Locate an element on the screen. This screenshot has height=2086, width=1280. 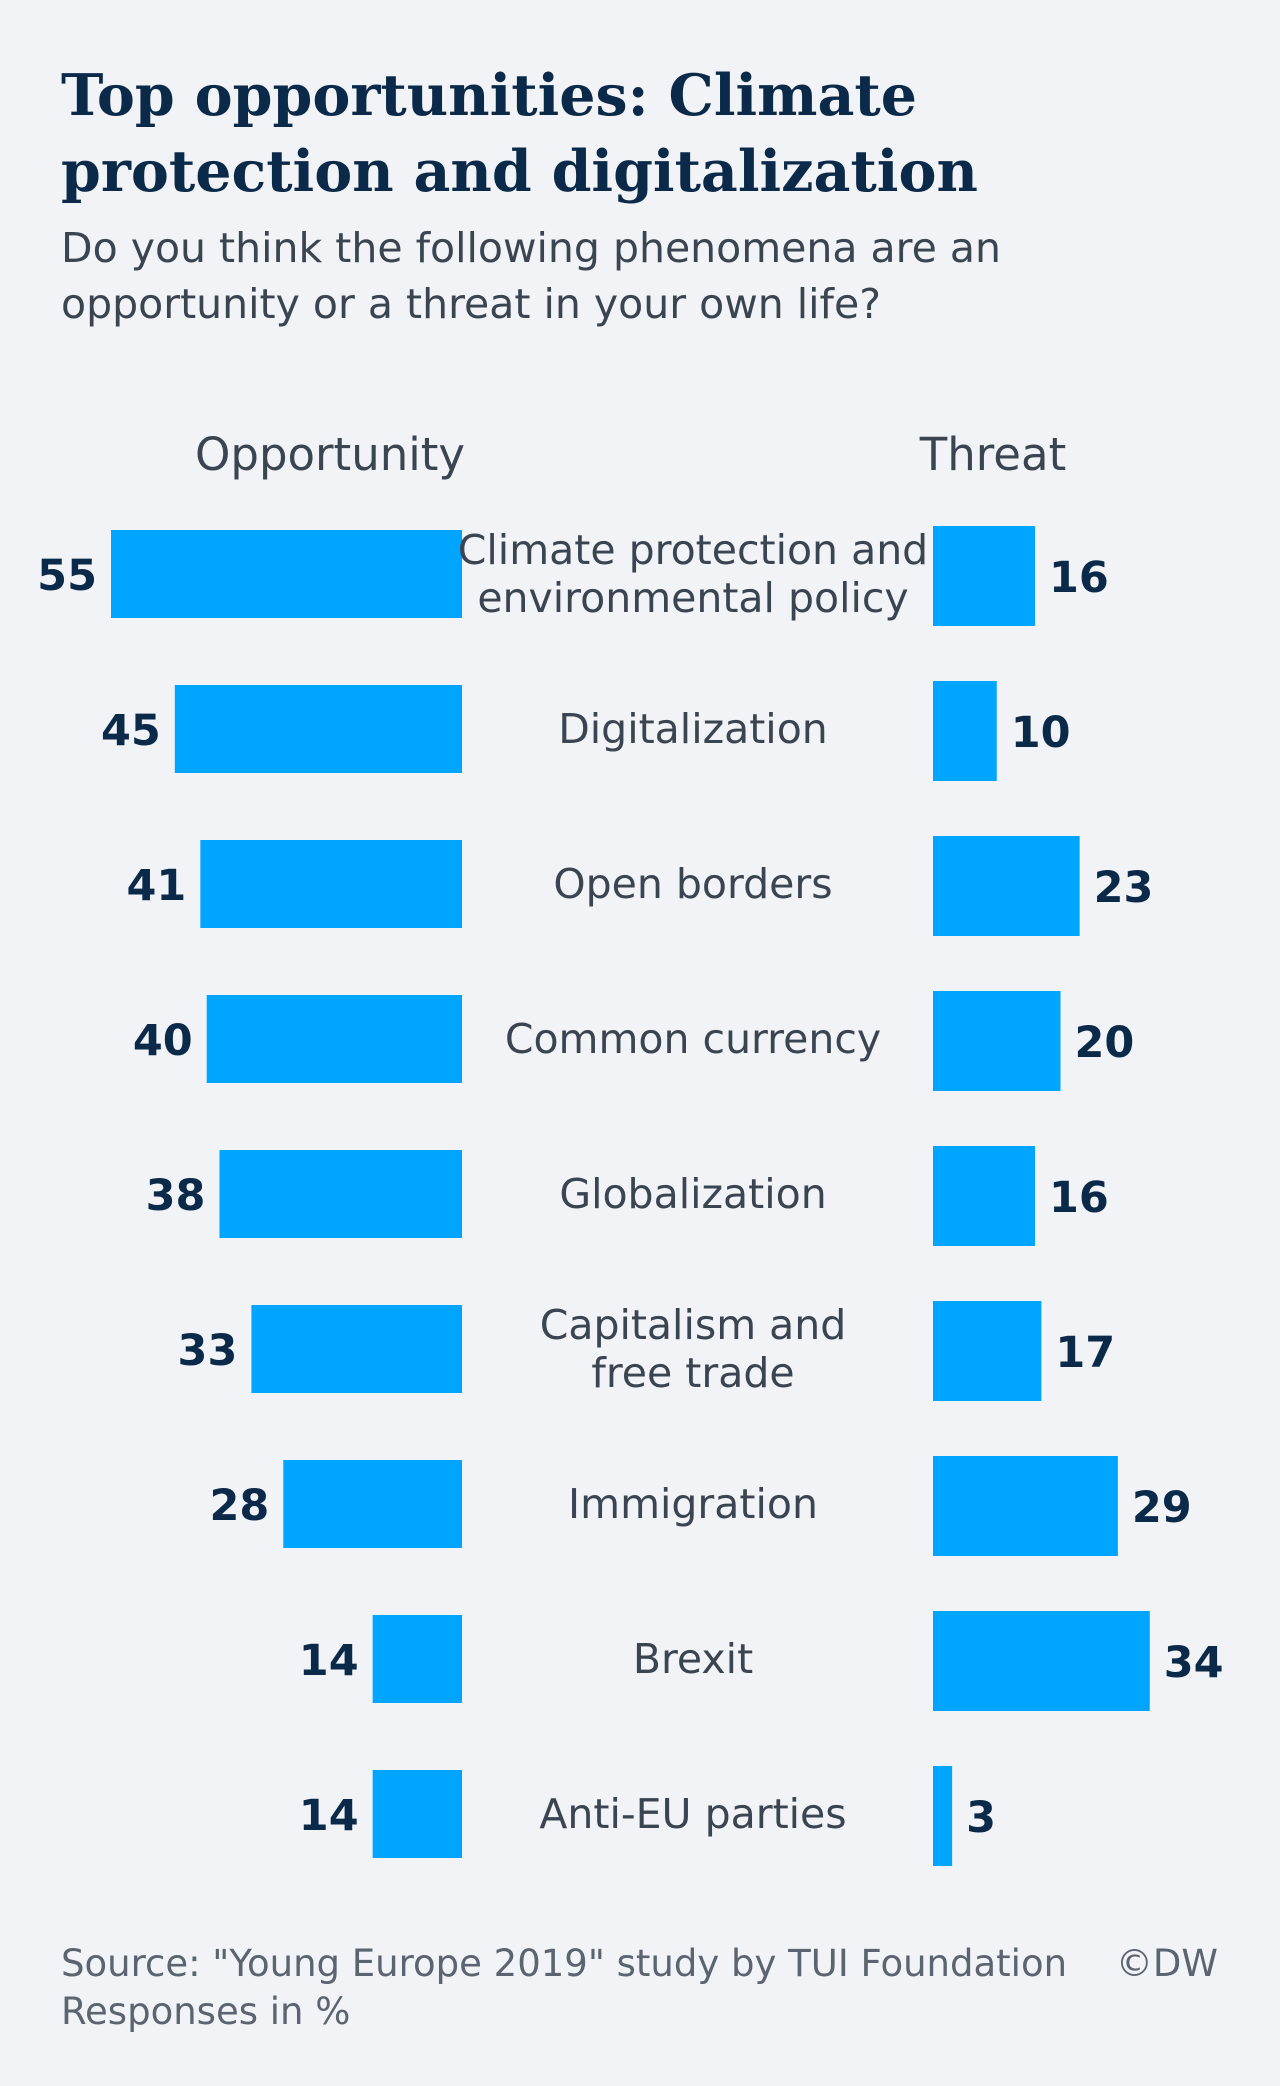
opportunity-value-label: 28 is located at coordinates (239, 1506).